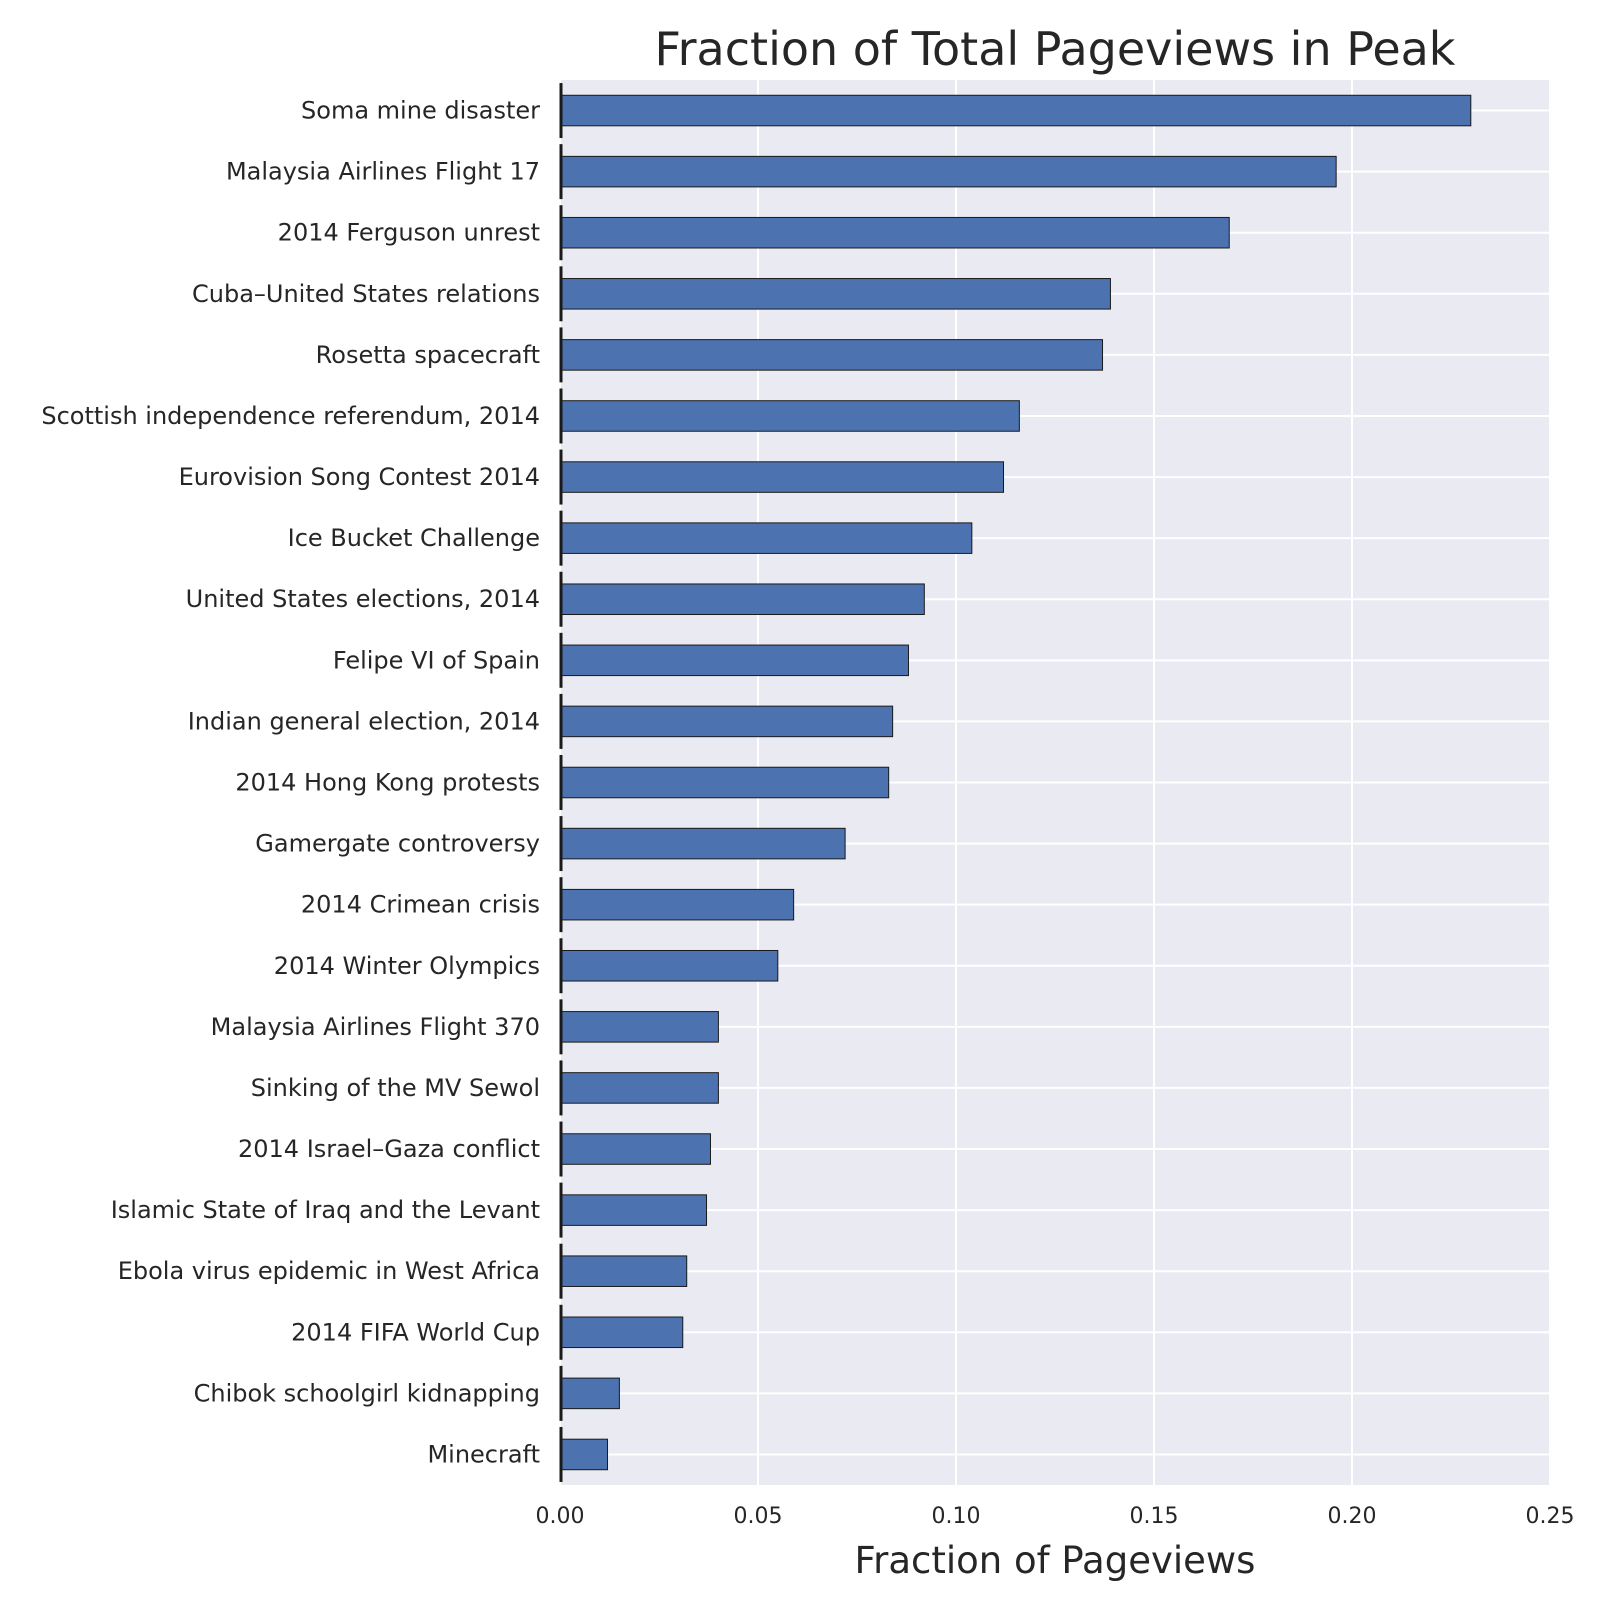 The image size is (1600, 1600). What do you see at coordinates (414, 538) in the screenshot?
I see `y-tick-label: Ice Bucket Challenge` at bounding box center [414, 538].